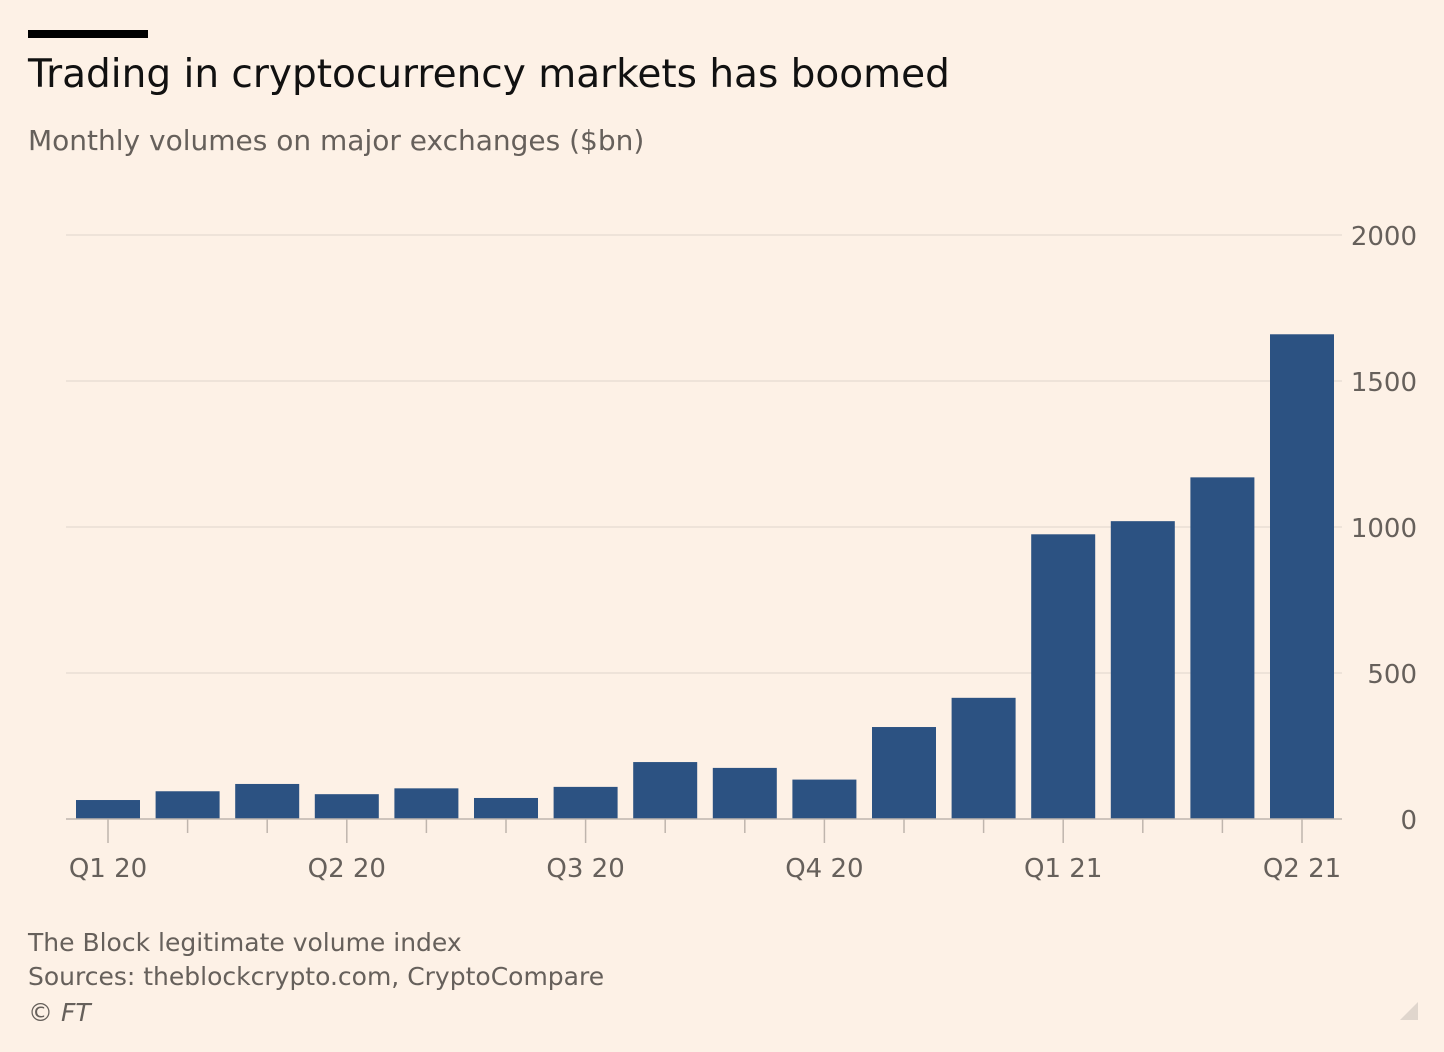  I want to click on y-tick-label: 1500, so click(1384, 383).